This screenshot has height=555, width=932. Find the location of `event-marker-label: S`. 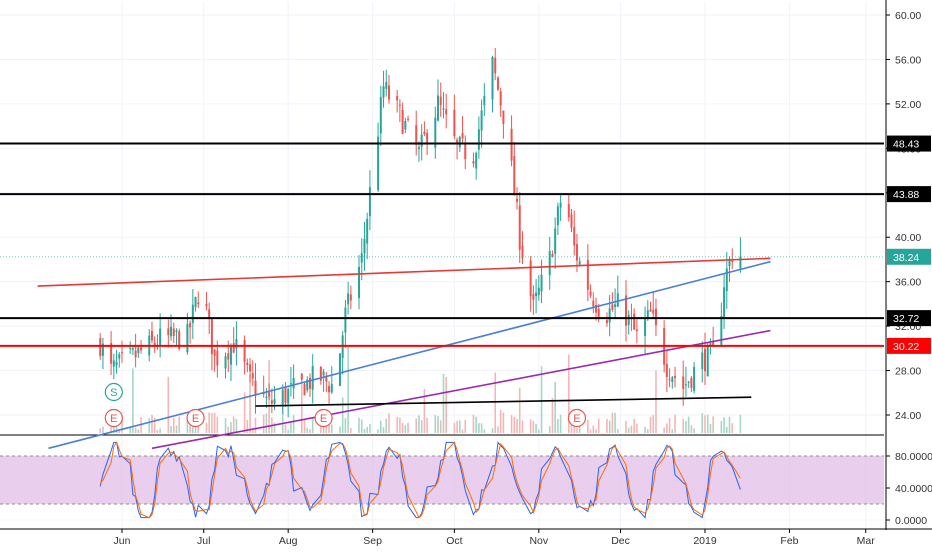

event-marker-label: S is located at coordinates (113, 393).